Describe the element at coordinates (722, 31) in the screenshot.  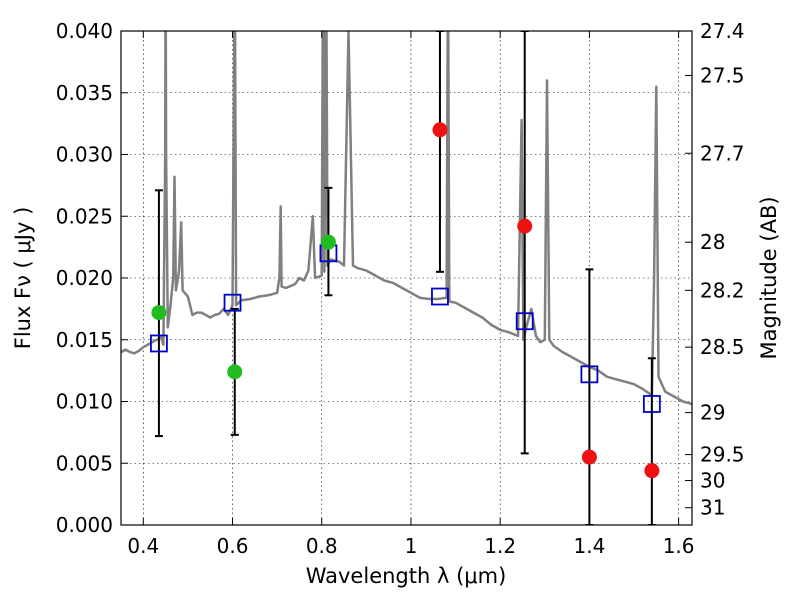
I see `y2-tick-label: 27.4` at that location.